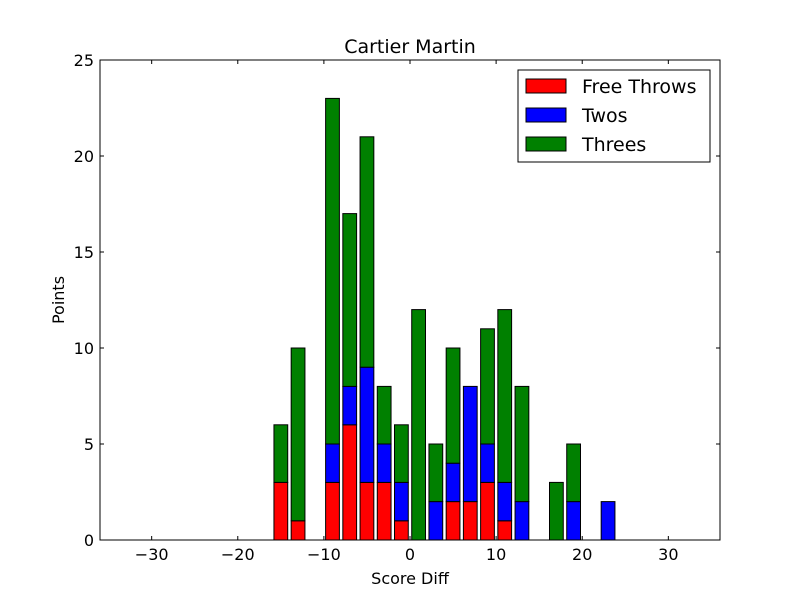  What do you see at coordinates (89, 444) in the screenshot?
I see `y-tick-label: 5` at bounding box center [89, 444].